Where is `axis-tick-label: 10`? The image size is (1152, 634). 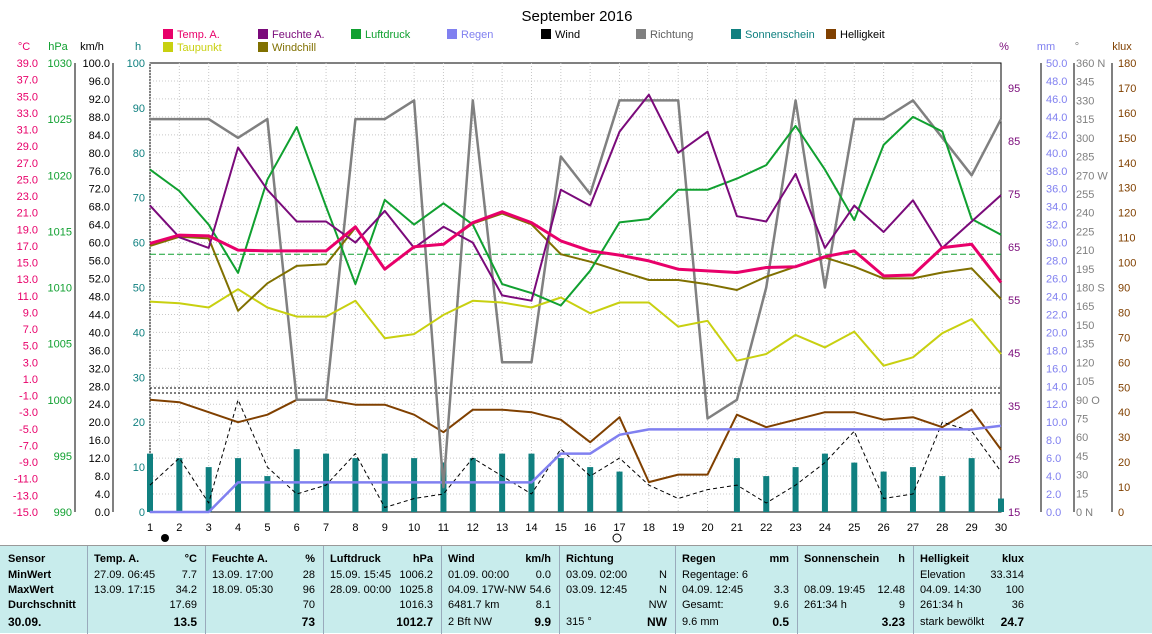 axis-tick-label: 10 is located at coordinates (139, 468).